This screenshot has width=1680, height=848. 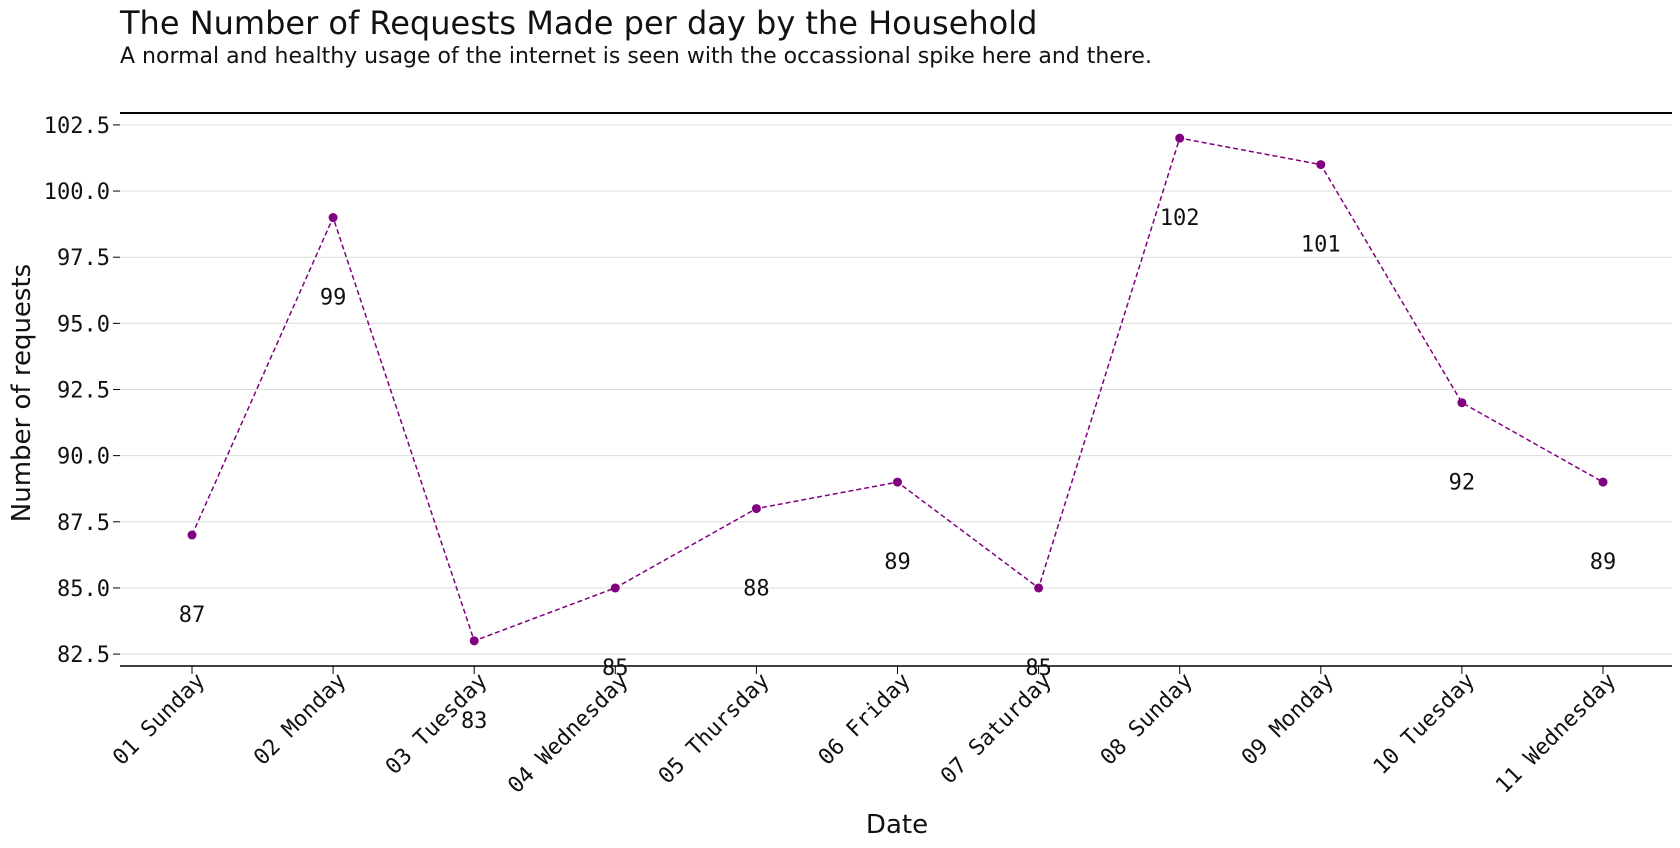 I want to click on x-tick-label: 05 Thursday, so click(x=714, y=729).